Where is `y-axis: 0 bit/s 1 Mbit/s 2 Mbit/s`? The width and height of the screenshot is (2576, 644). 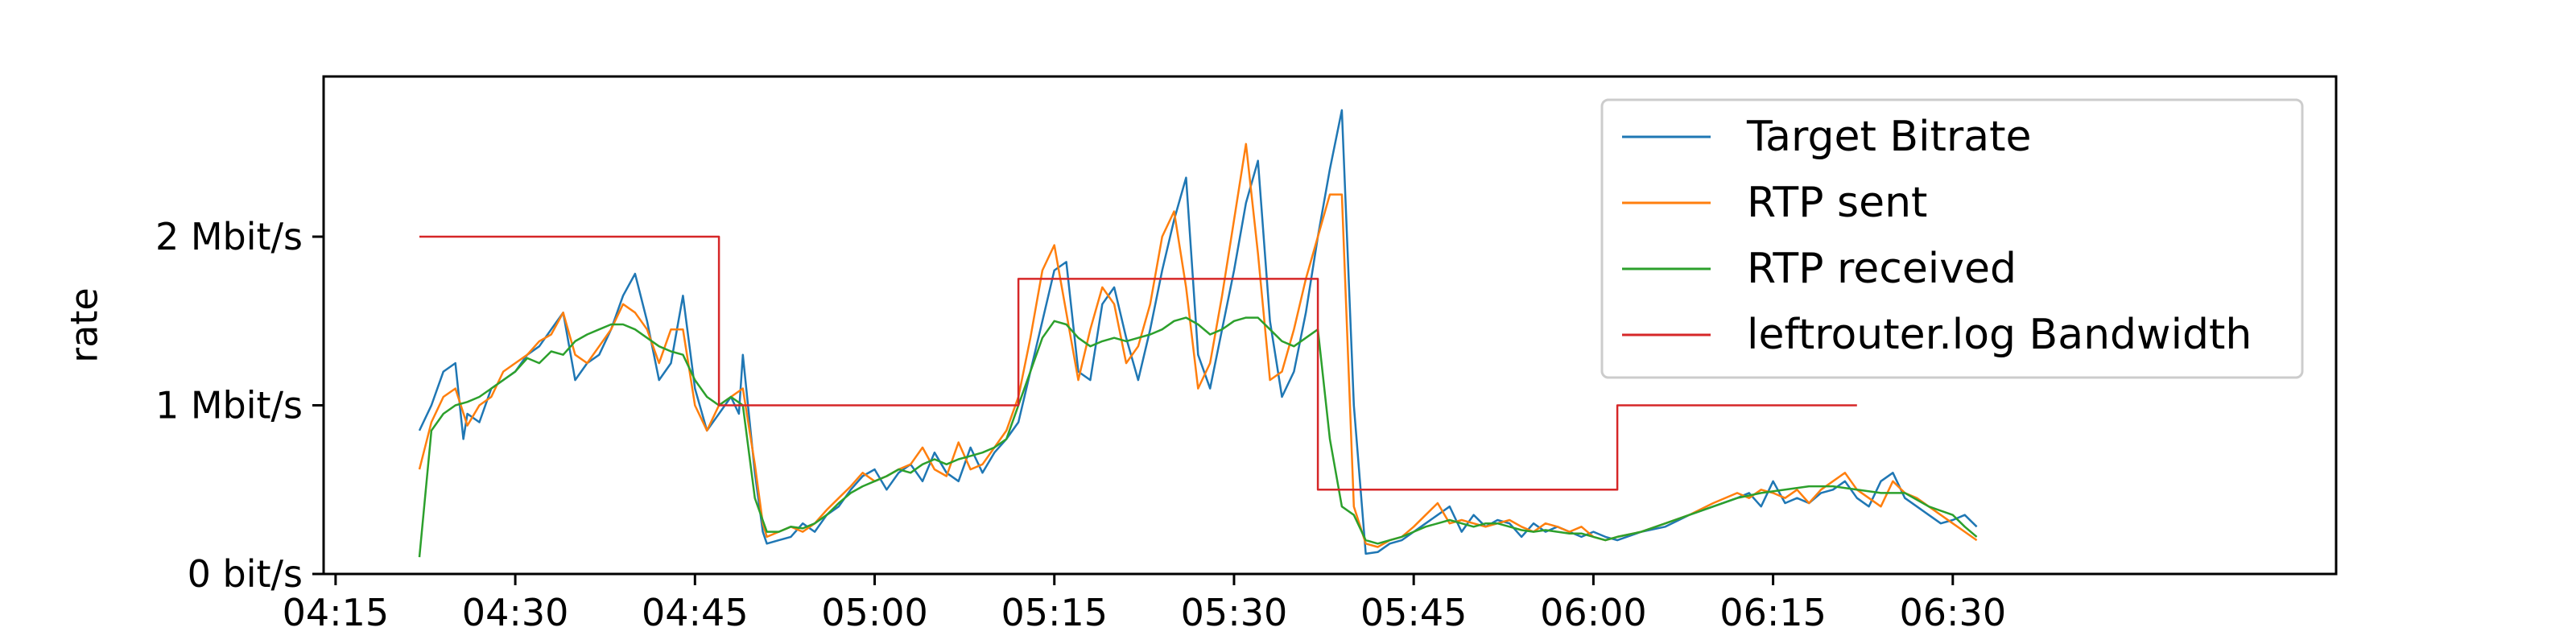 y-axis: 0 bit/s 1 Mbit/s 2 Mbit/s is located at coordinates (239, 405).